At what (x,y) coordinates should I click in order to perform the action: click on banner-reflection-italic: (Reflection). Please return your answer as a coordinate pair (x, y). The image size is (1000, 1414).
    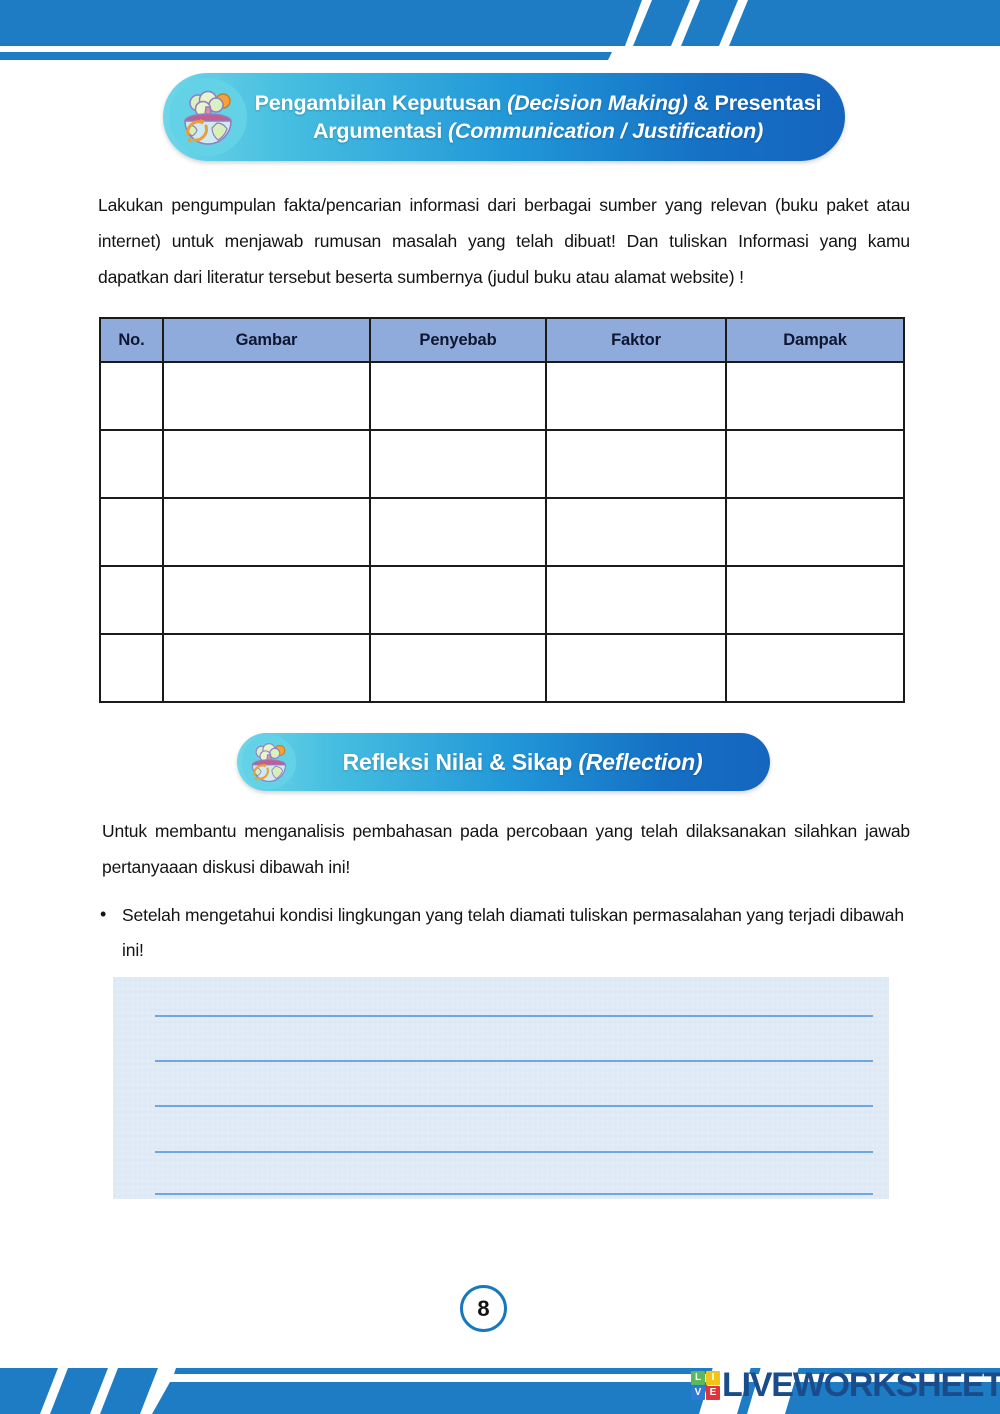
    Looking at the image, I should click on (640, 761).